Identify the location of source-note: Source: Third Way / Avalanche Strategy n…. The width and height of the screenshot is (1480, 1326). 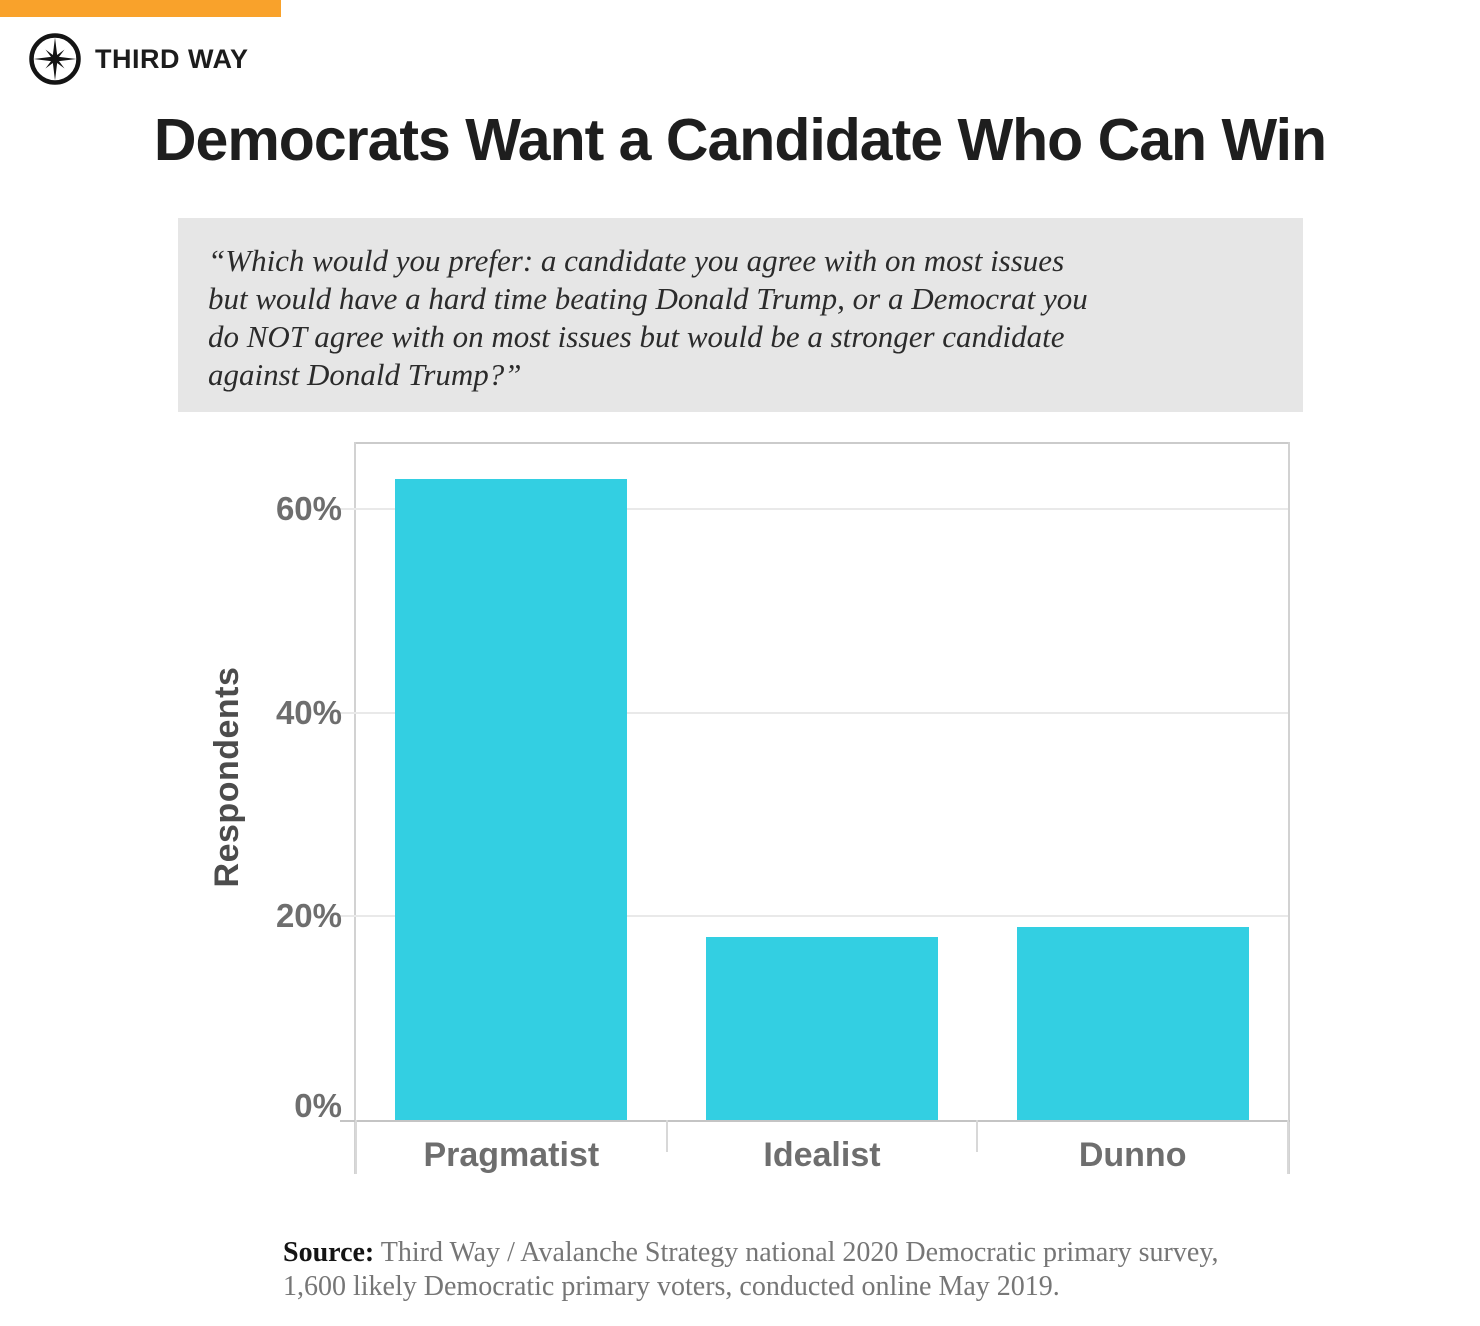
(833, 1270).